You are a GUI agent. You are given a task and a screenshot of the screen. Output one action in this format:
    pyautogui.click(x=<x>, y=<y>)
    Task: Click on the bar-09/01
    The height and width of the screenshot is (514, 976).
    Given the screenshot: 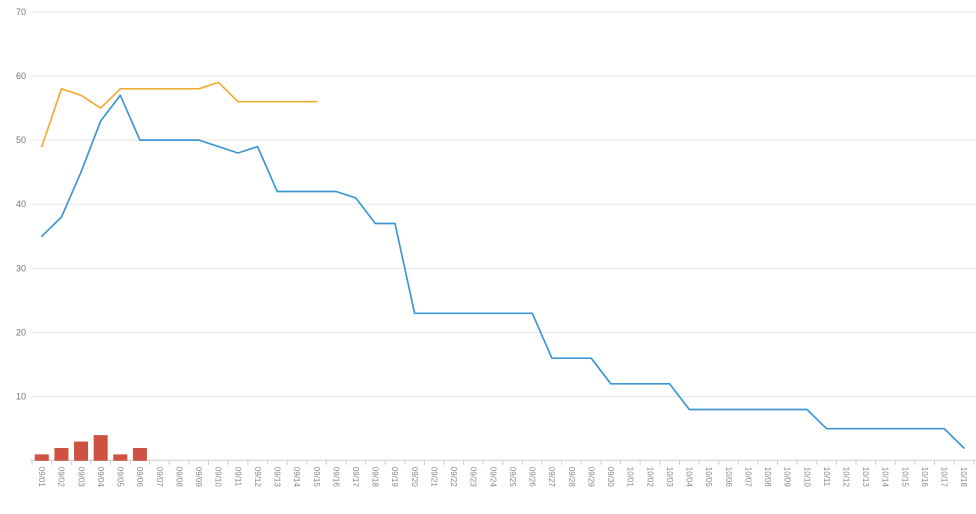 What is the action you would take?
    pyautogui.click(x=41, y=457)
    